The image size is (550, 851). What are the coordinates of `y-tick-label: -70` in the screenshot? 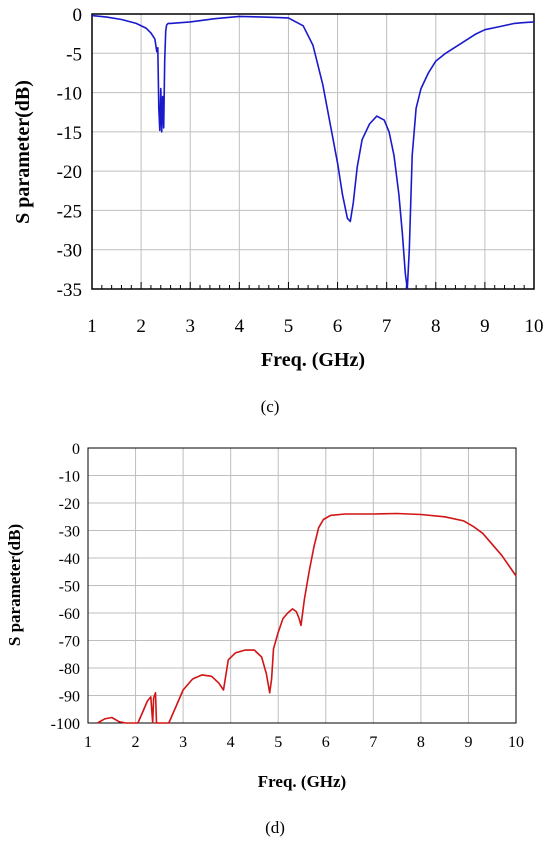 It's located at (69, 642).